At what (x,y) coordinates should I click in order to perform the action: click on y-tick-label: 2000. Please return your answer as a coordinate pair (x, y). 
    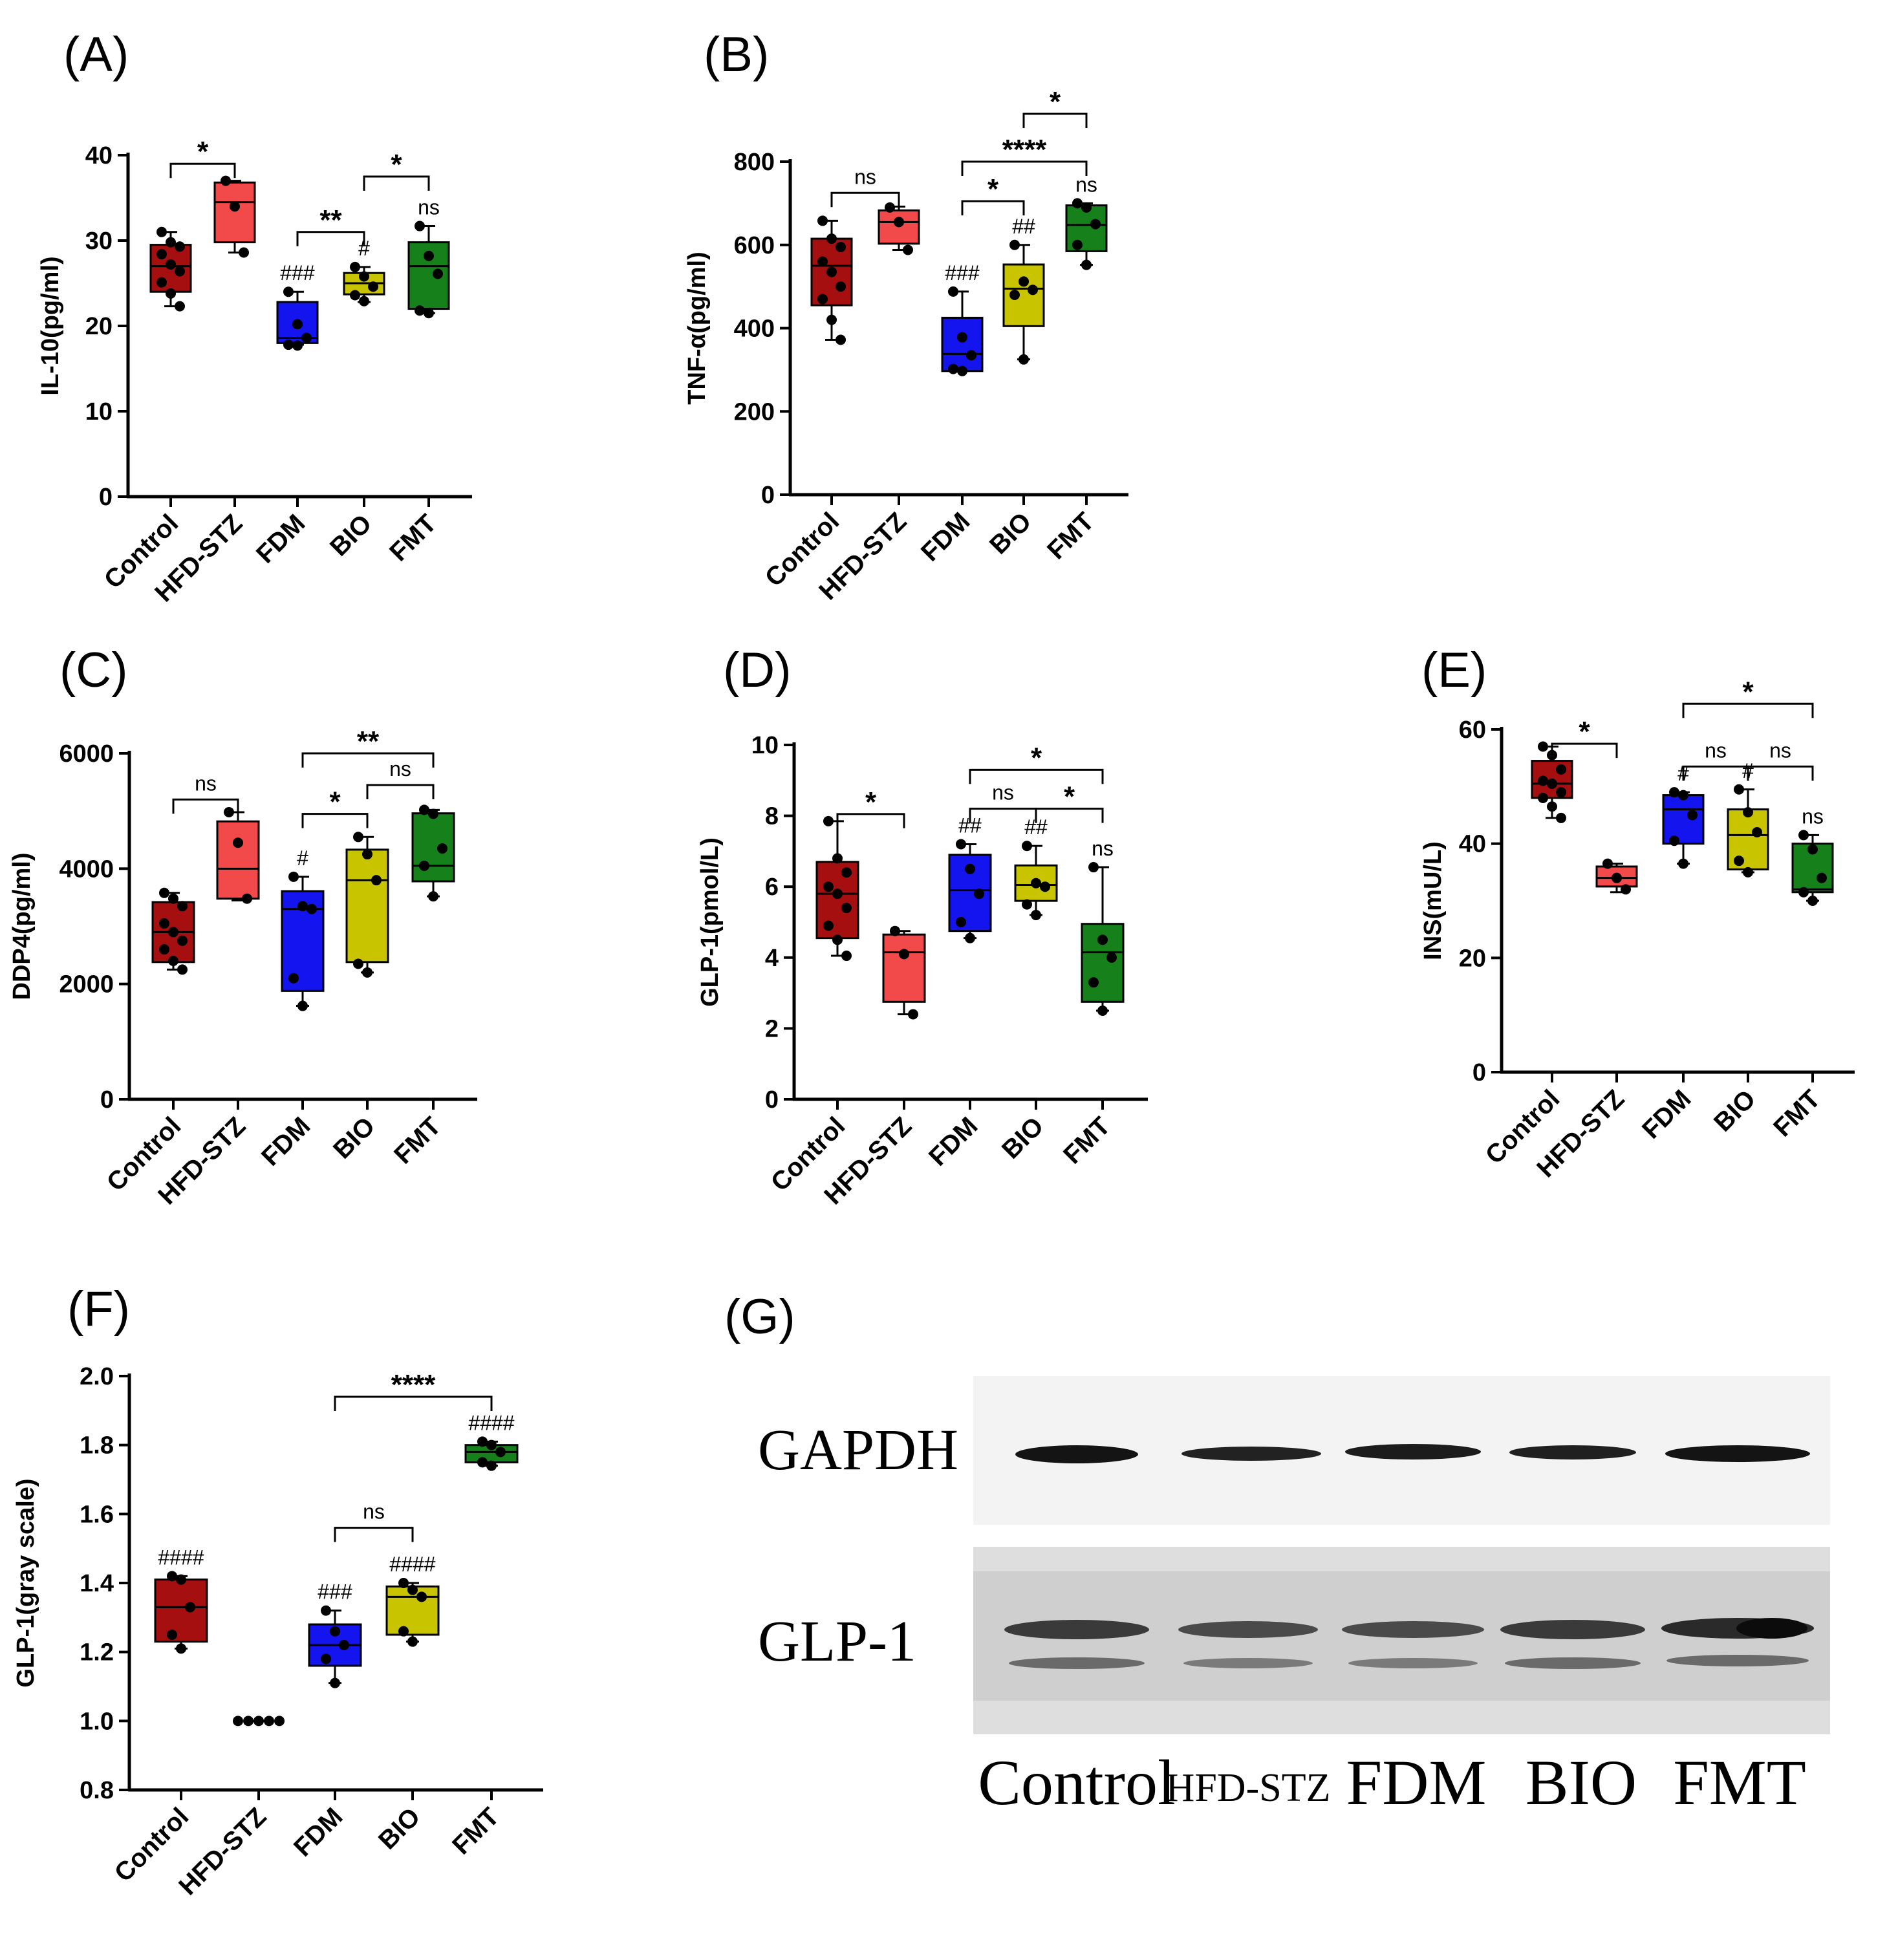
    Looking at the image, I should click on (87, 985).